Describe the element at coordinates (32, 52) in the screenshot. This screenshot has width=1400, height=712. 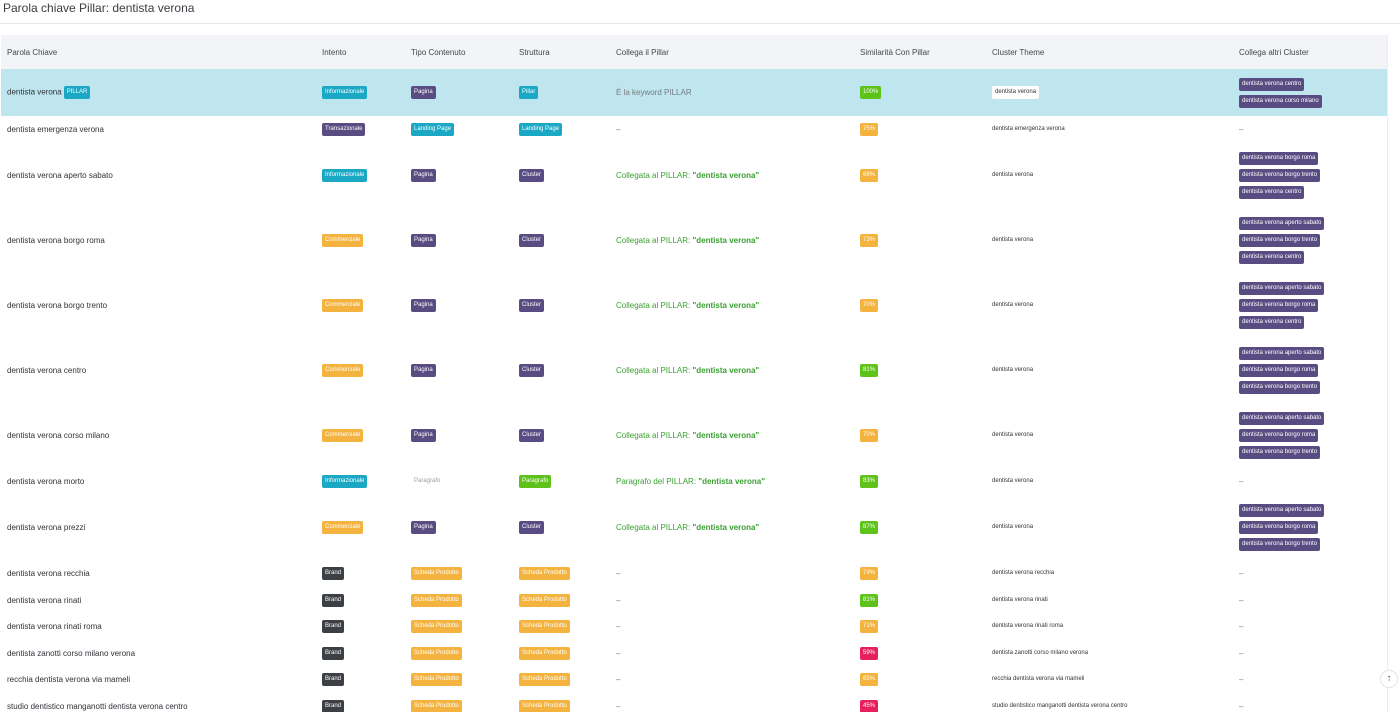
I see `column-header-keyword: Parola Chiave` at that location.